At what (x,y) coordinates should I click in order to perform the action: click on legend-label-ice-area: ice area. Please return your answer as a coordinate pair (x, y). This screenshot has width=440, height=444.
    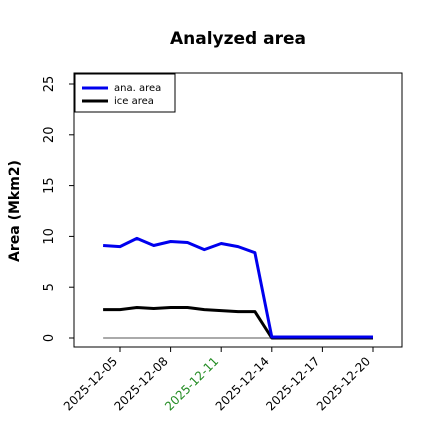
    Looking at the image, I should click on (134, 101).